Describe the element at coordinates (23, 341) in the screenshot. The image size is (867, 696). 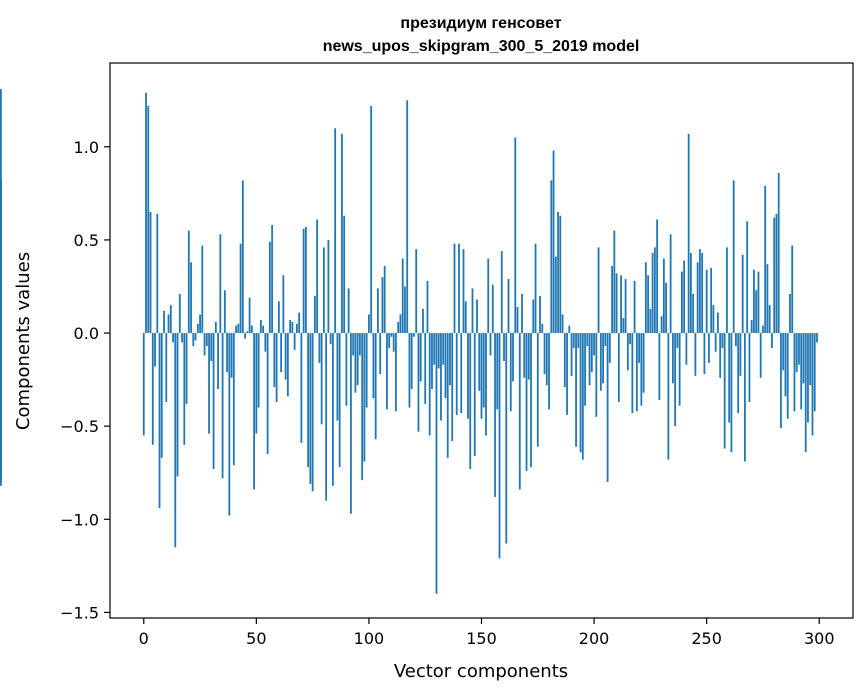
I see `y-axis-label: Components values` at that location.